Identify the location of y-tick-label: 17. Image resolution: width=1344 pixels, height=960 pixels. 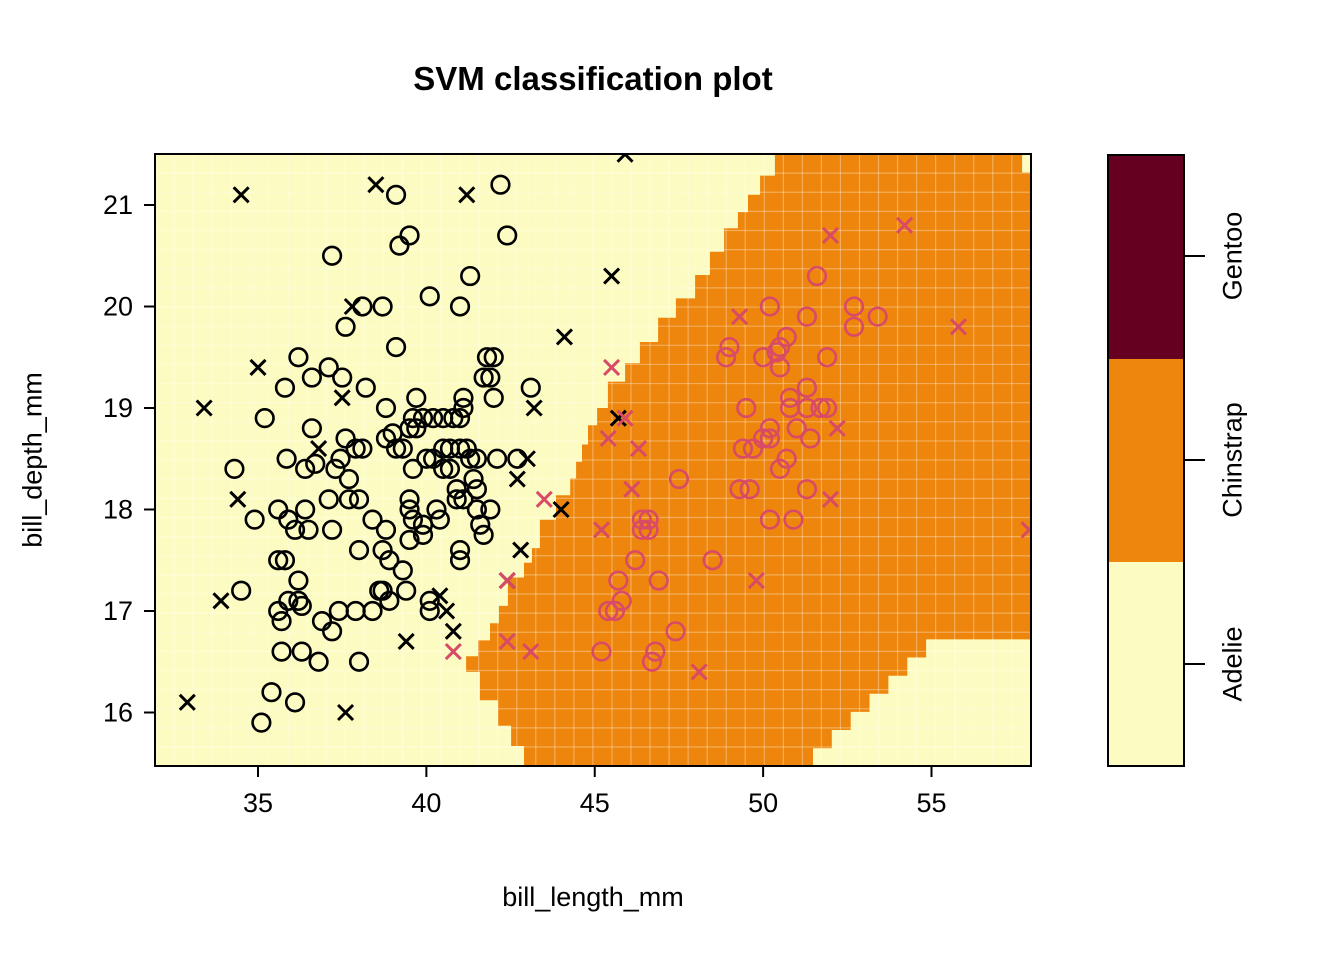
(118, 611).